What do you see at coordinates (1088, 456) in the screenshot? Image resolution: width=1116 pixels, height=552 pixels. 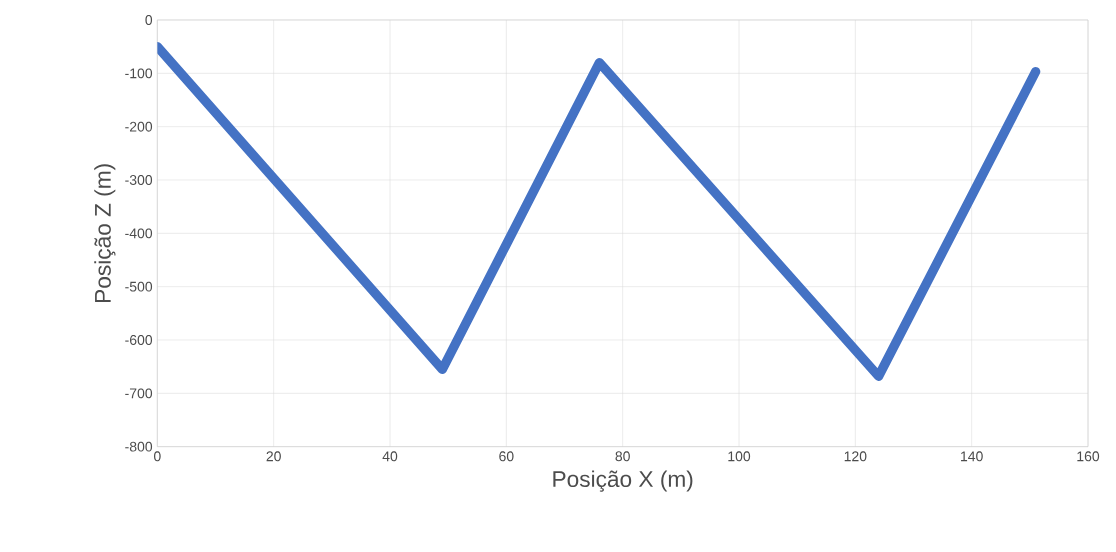 I see `x-tick-label: 160` at bounding box center [1088, 456].